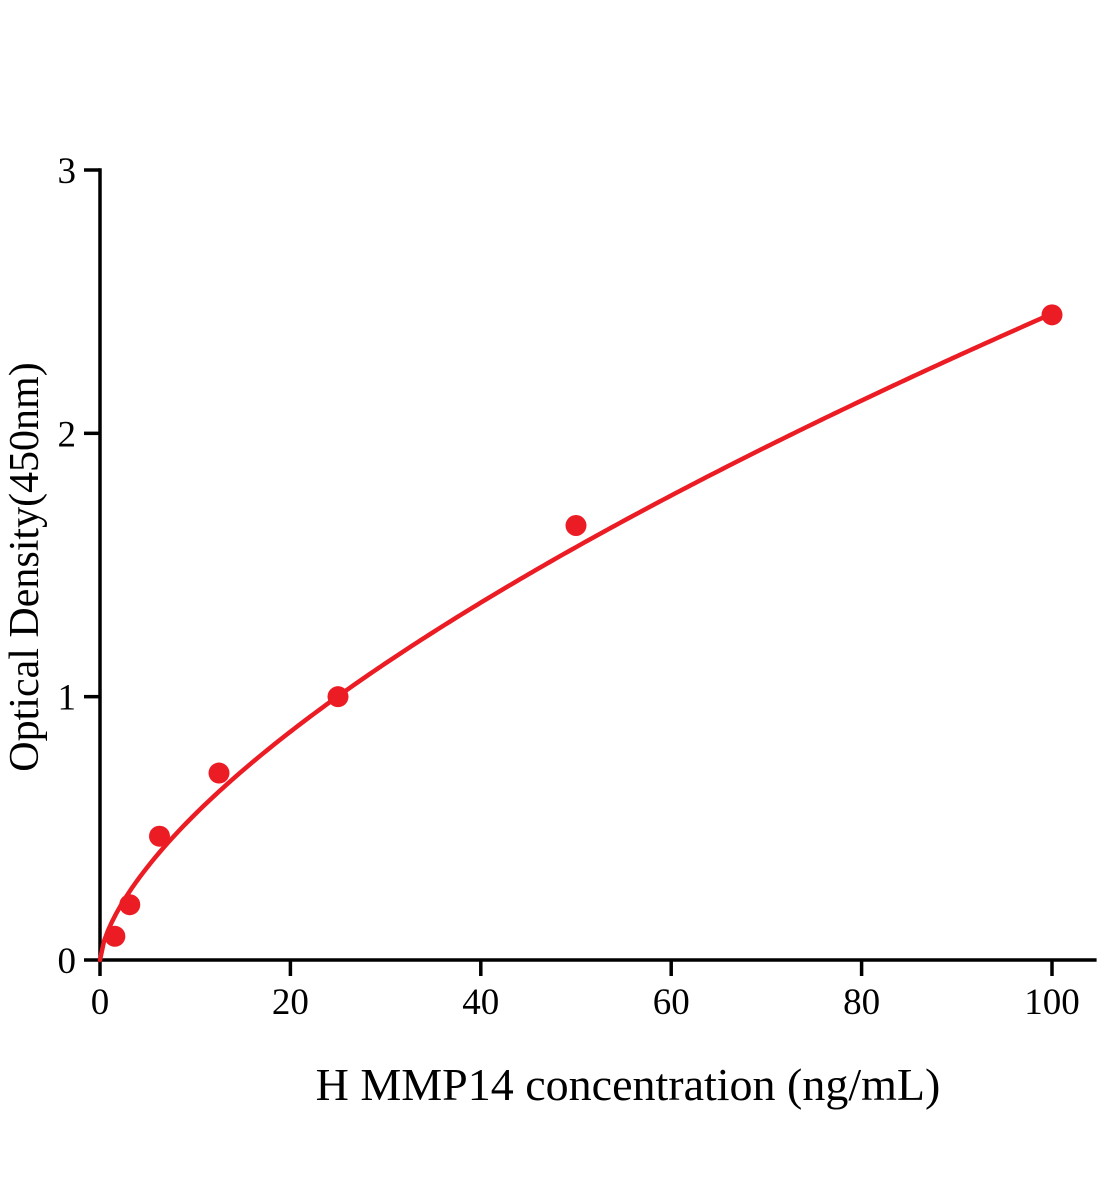 Image resolution: width=1104 pixels, height=1200 pixels. Describe the element at coordinates (67, 171) in the screenshot. I see `y-tick-label: 3` at that location.